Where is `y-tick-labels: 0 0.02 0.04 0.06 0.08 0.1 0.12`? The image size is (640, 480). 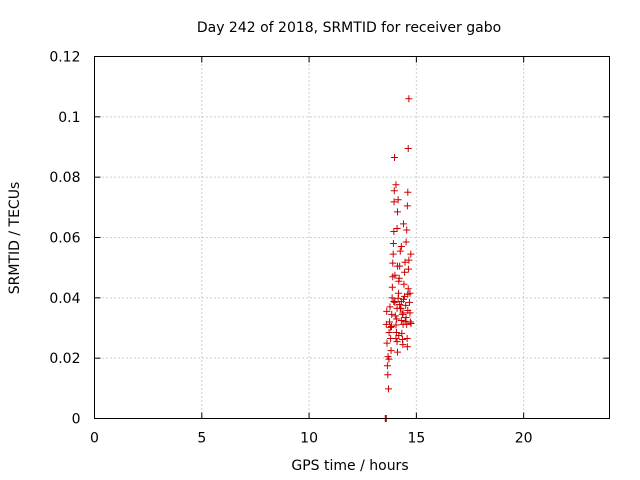
y-tick-labels: 0 0.02 0.04 0.06 0.08 0.1 0.12 is located at coordinates (64, 239).